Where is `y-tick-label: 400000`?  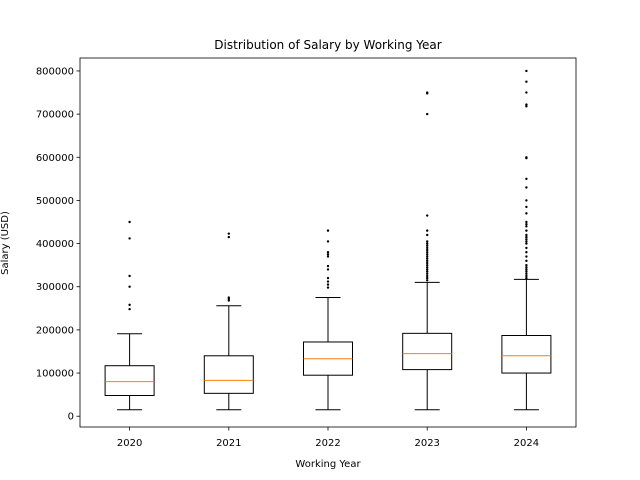 y-tick-label: 400000 is located at coordinates (55, 244).